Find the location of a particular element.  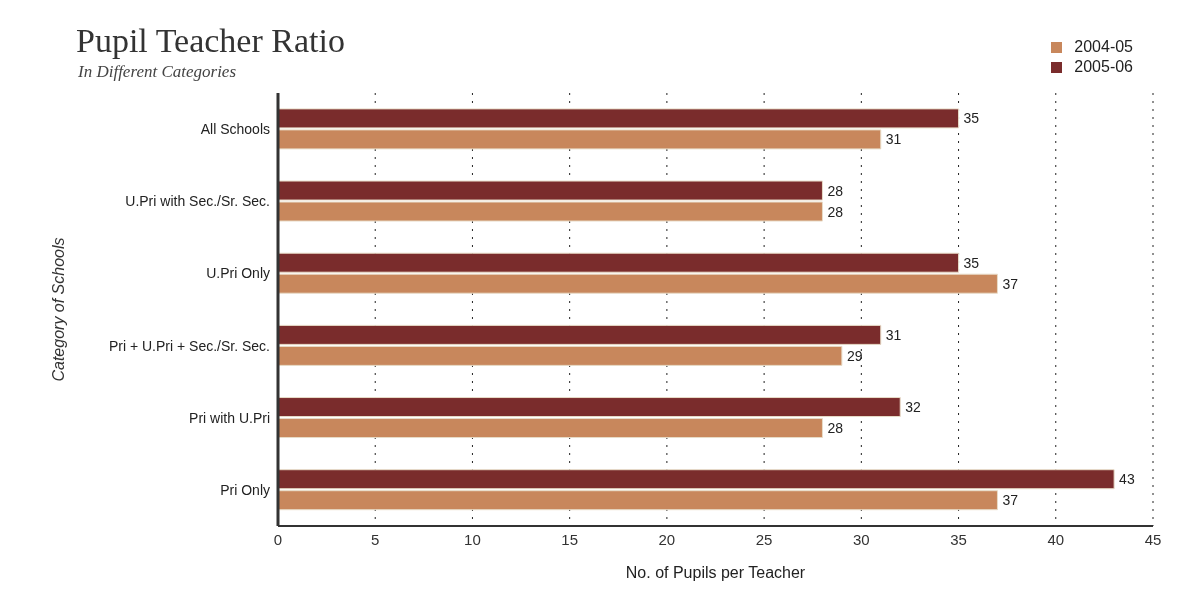

x-tick-label: 20 is located at coordinates (667, 539).